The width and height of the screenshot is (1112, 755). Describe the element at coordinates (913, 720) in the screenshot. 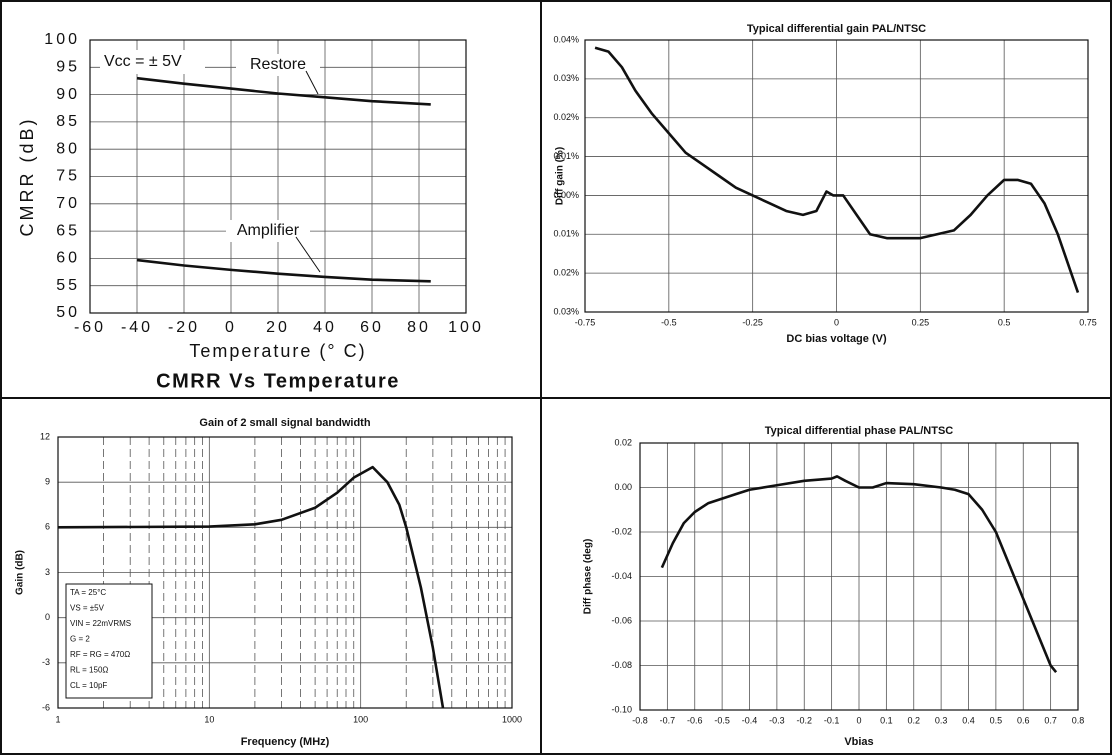

I see `x-tick-label: 0.2` at that location.